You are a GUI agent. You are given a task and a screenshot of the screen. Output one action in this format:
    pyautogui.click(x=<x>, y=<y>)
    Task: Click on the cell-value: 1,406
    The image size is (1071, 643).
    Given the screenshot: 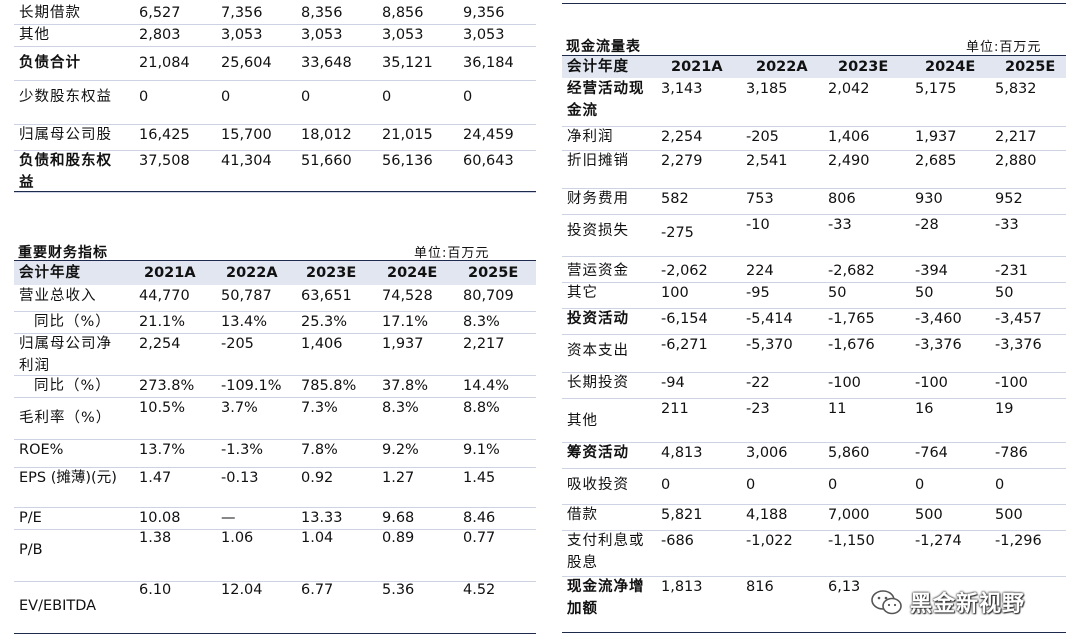 What is the action you would take?
    pyautogui.click(x=322, y=344)
    